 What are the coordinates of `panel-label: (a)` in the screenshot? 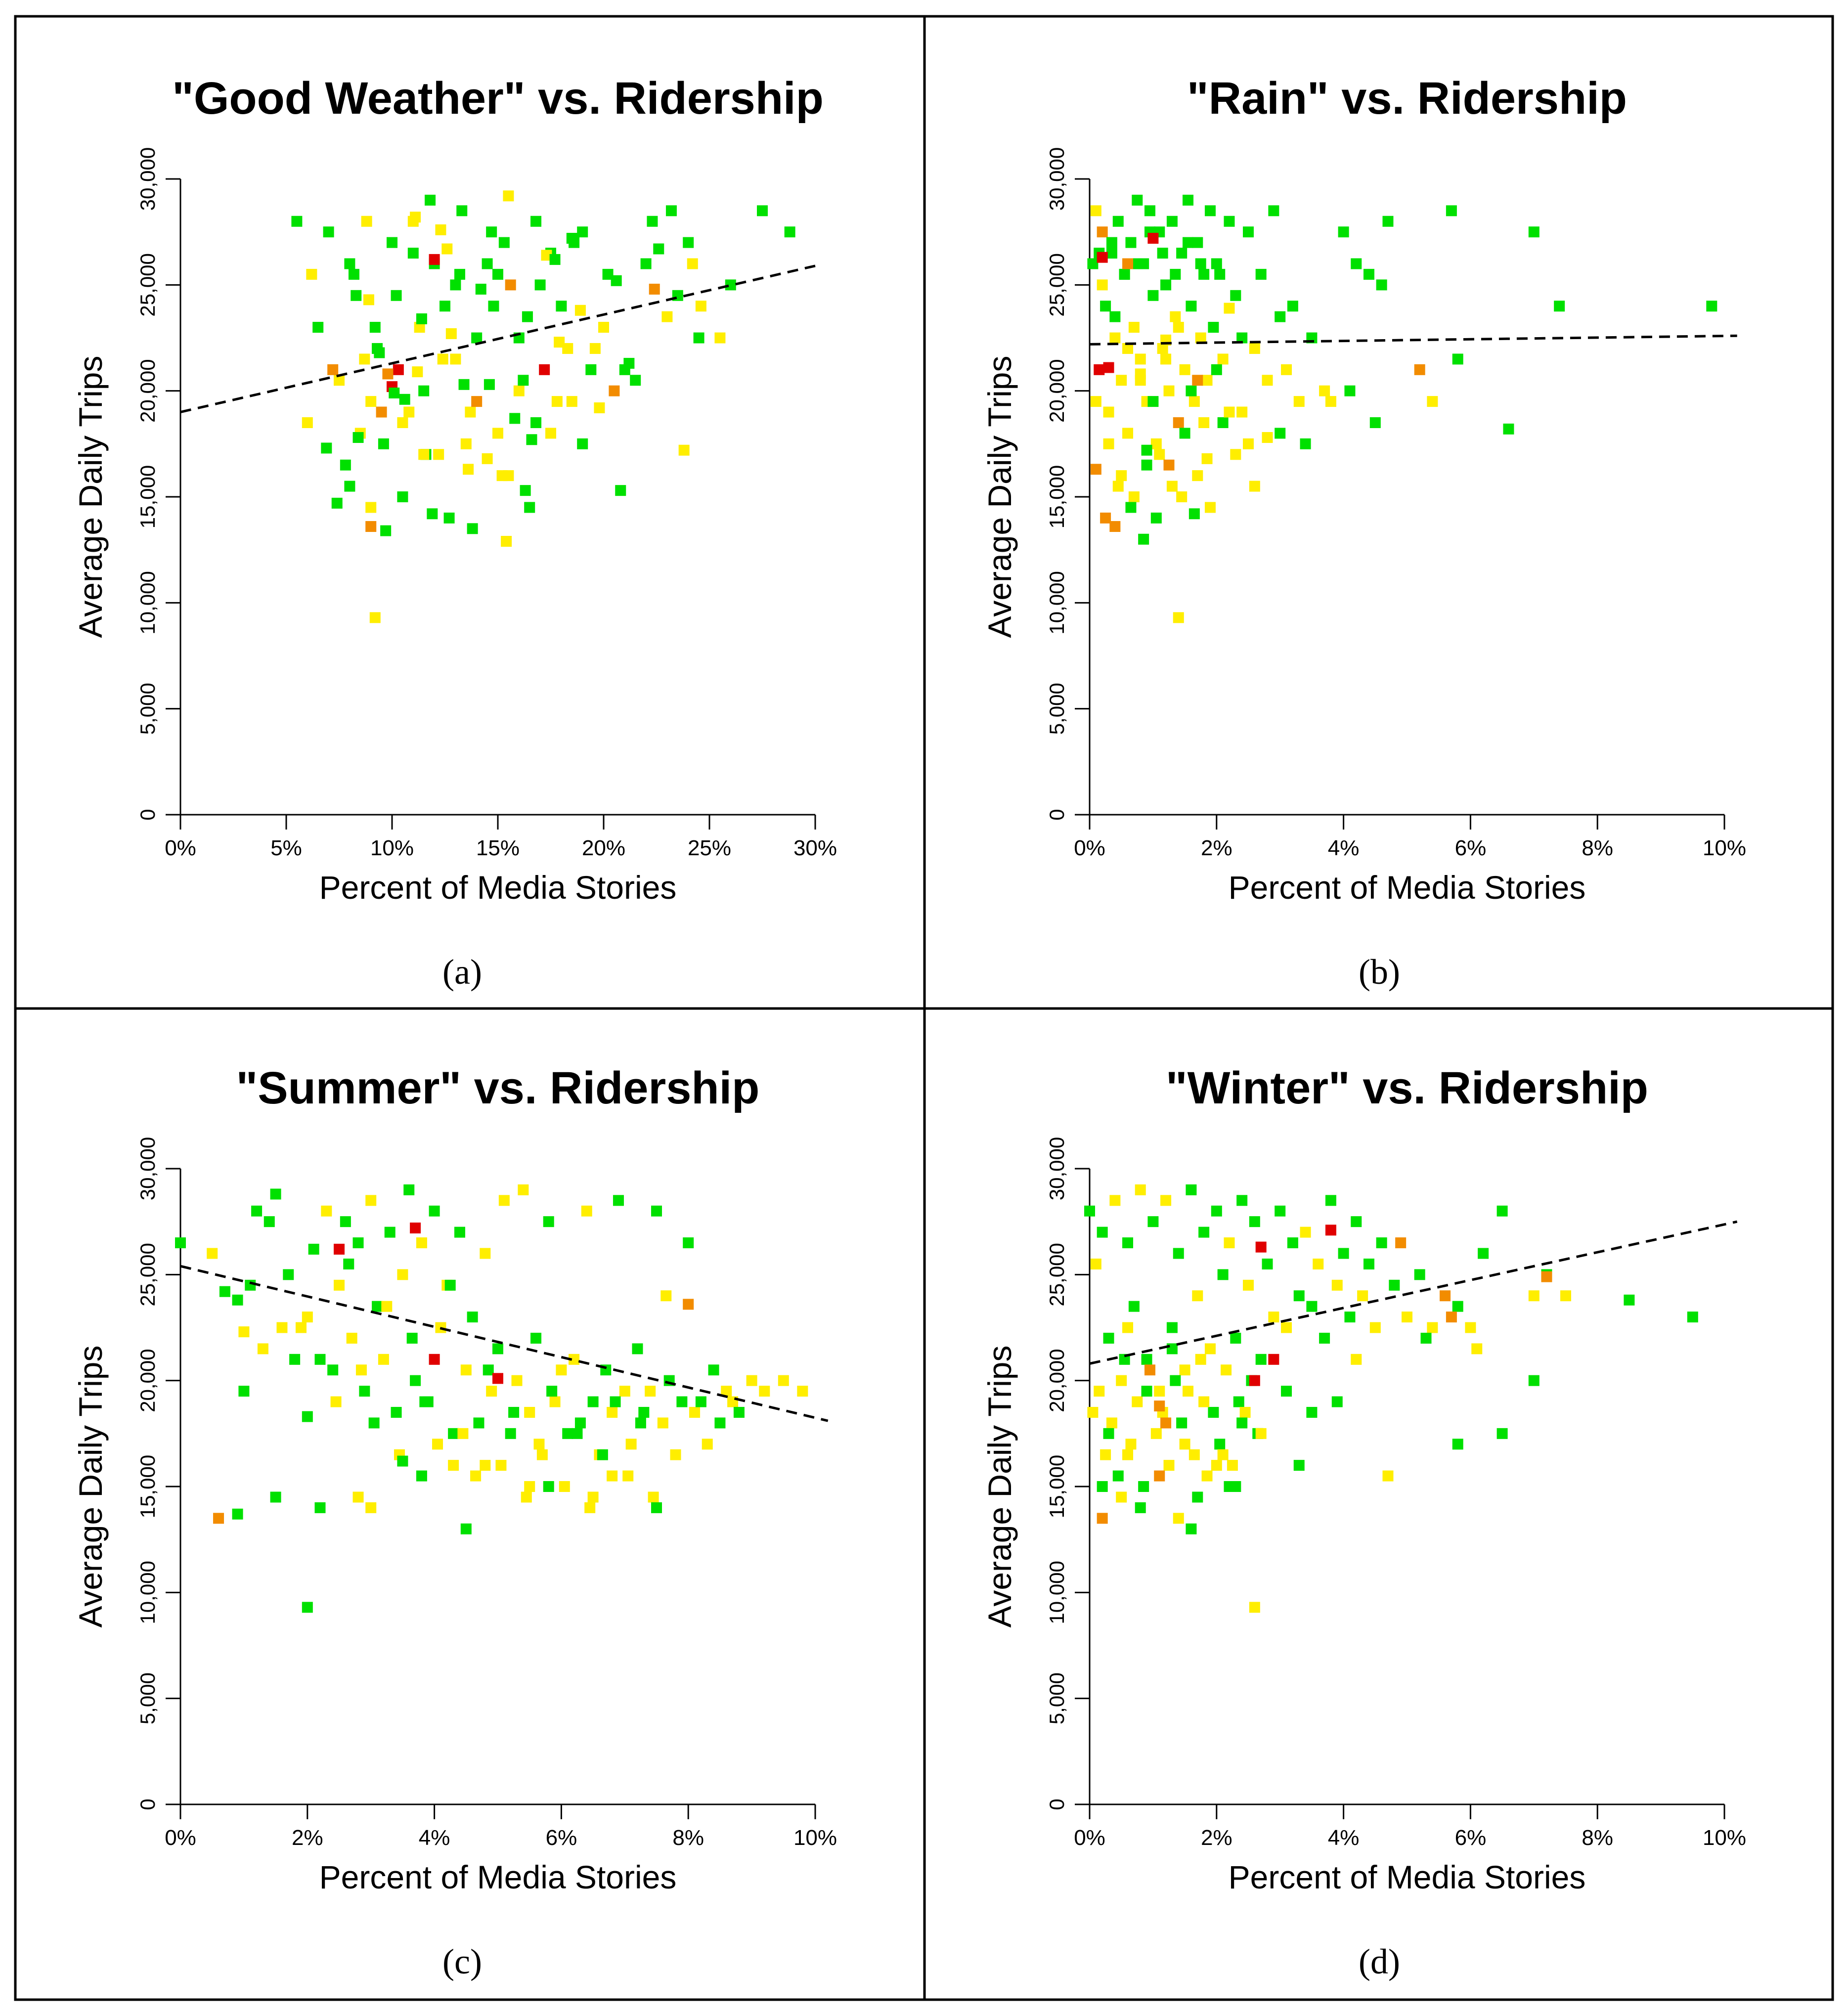 It's located at (462, 972).